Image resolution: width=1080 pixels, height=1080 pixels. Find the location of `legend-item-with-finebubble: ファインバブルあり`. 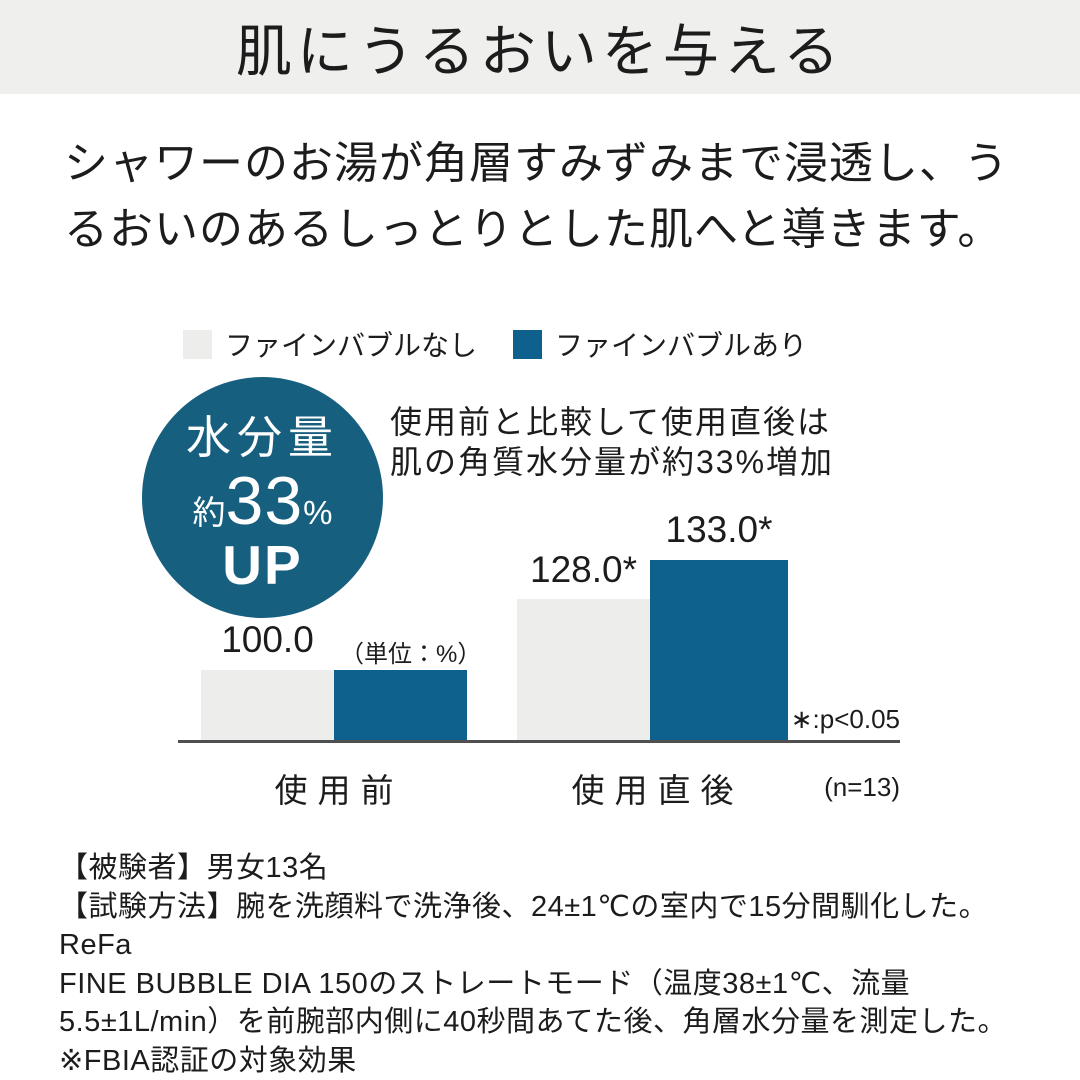

legend-item-with-finebubble: ファインバブルあり is located at coordinates (660, 344).